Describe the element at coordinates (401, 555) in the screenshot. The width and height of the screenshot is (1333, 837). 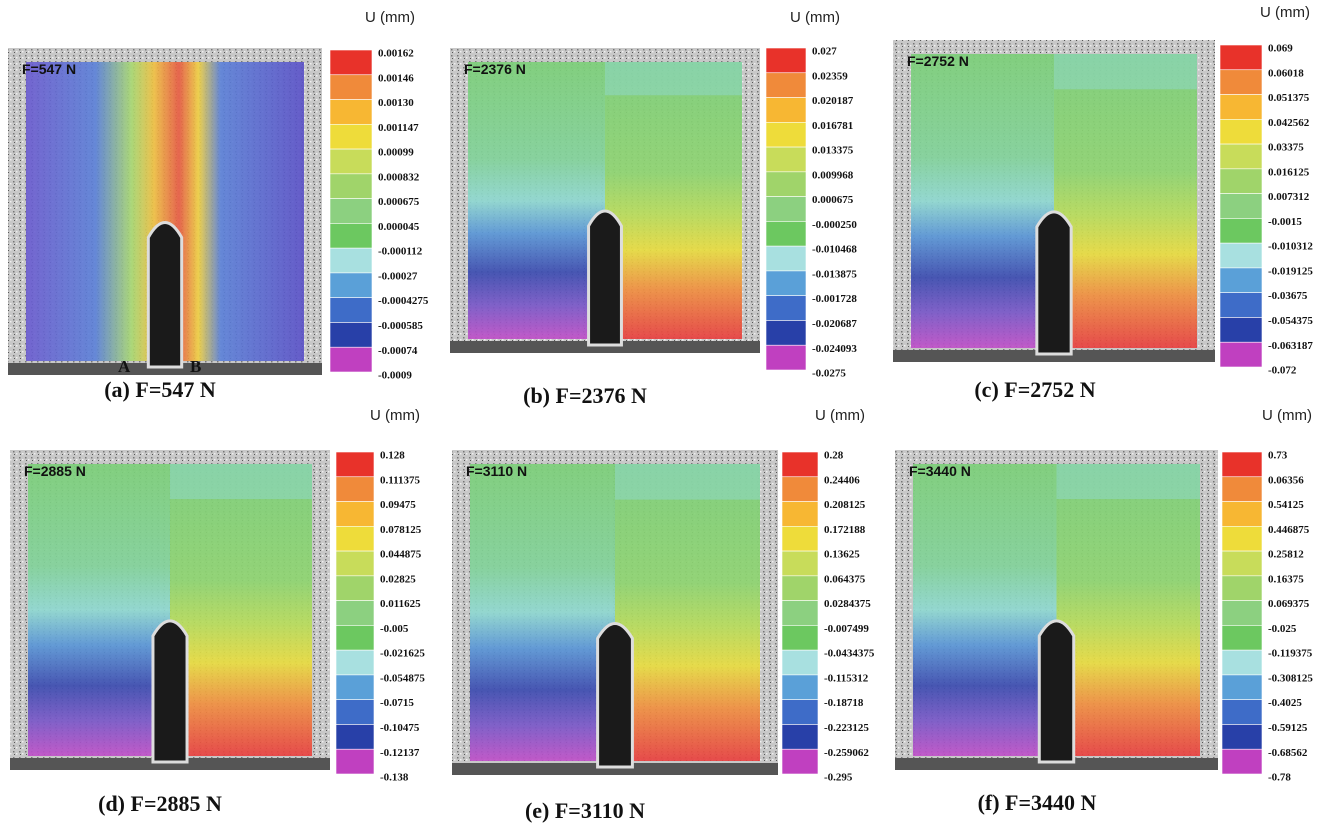
I see `colorbar-label: 0.044875` at that location.